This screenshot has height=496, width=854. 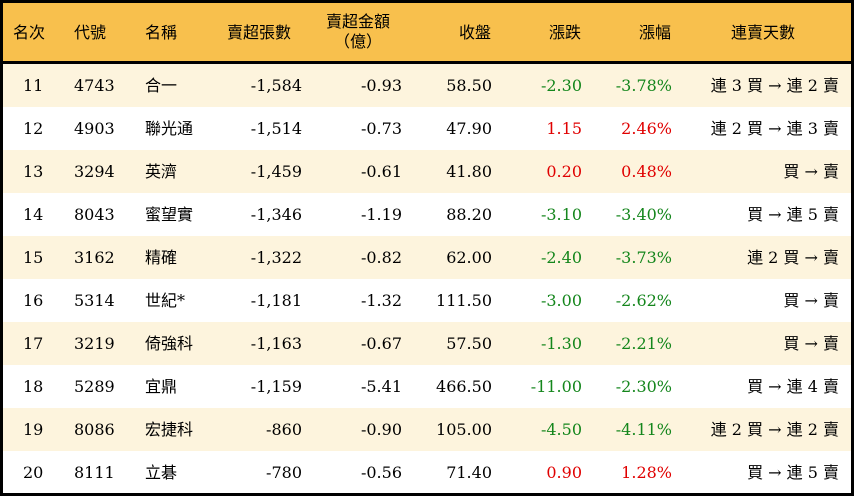 What do you see at coordinates (276, 386) in the screenshot?
I see `net-sell-lots-cell: -1,159` at bounding box center [276, 386].